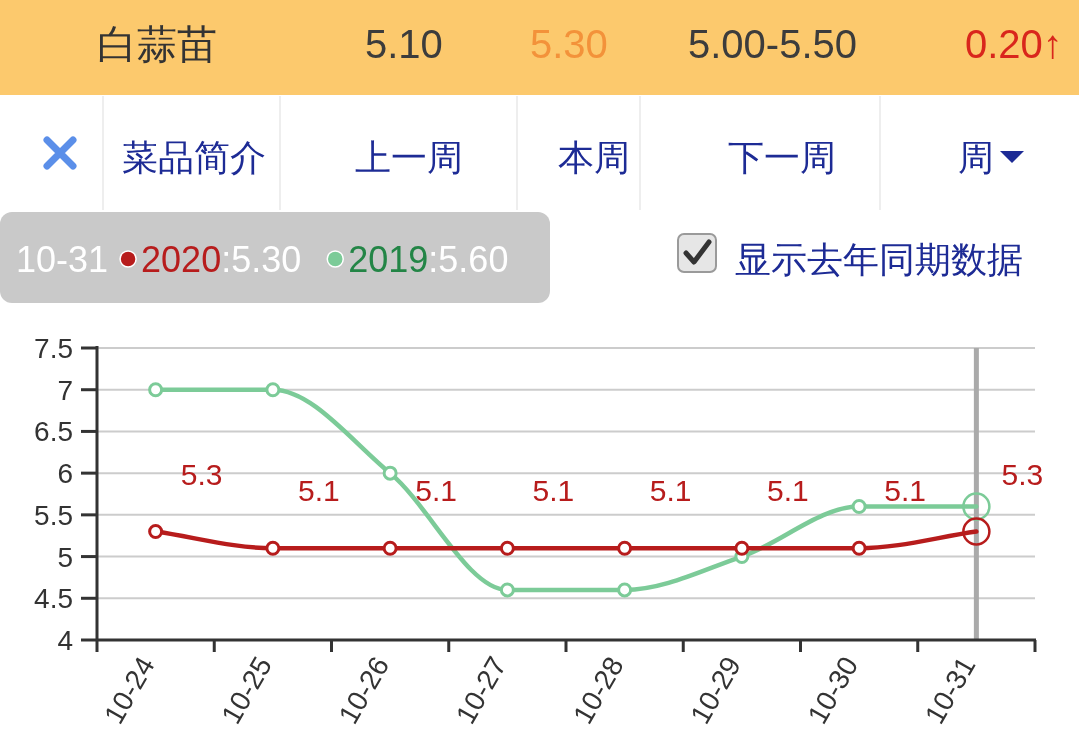 This screenshot has height=748, width=1079. I want to click on y-tick-label: 6, so click(65, 474).